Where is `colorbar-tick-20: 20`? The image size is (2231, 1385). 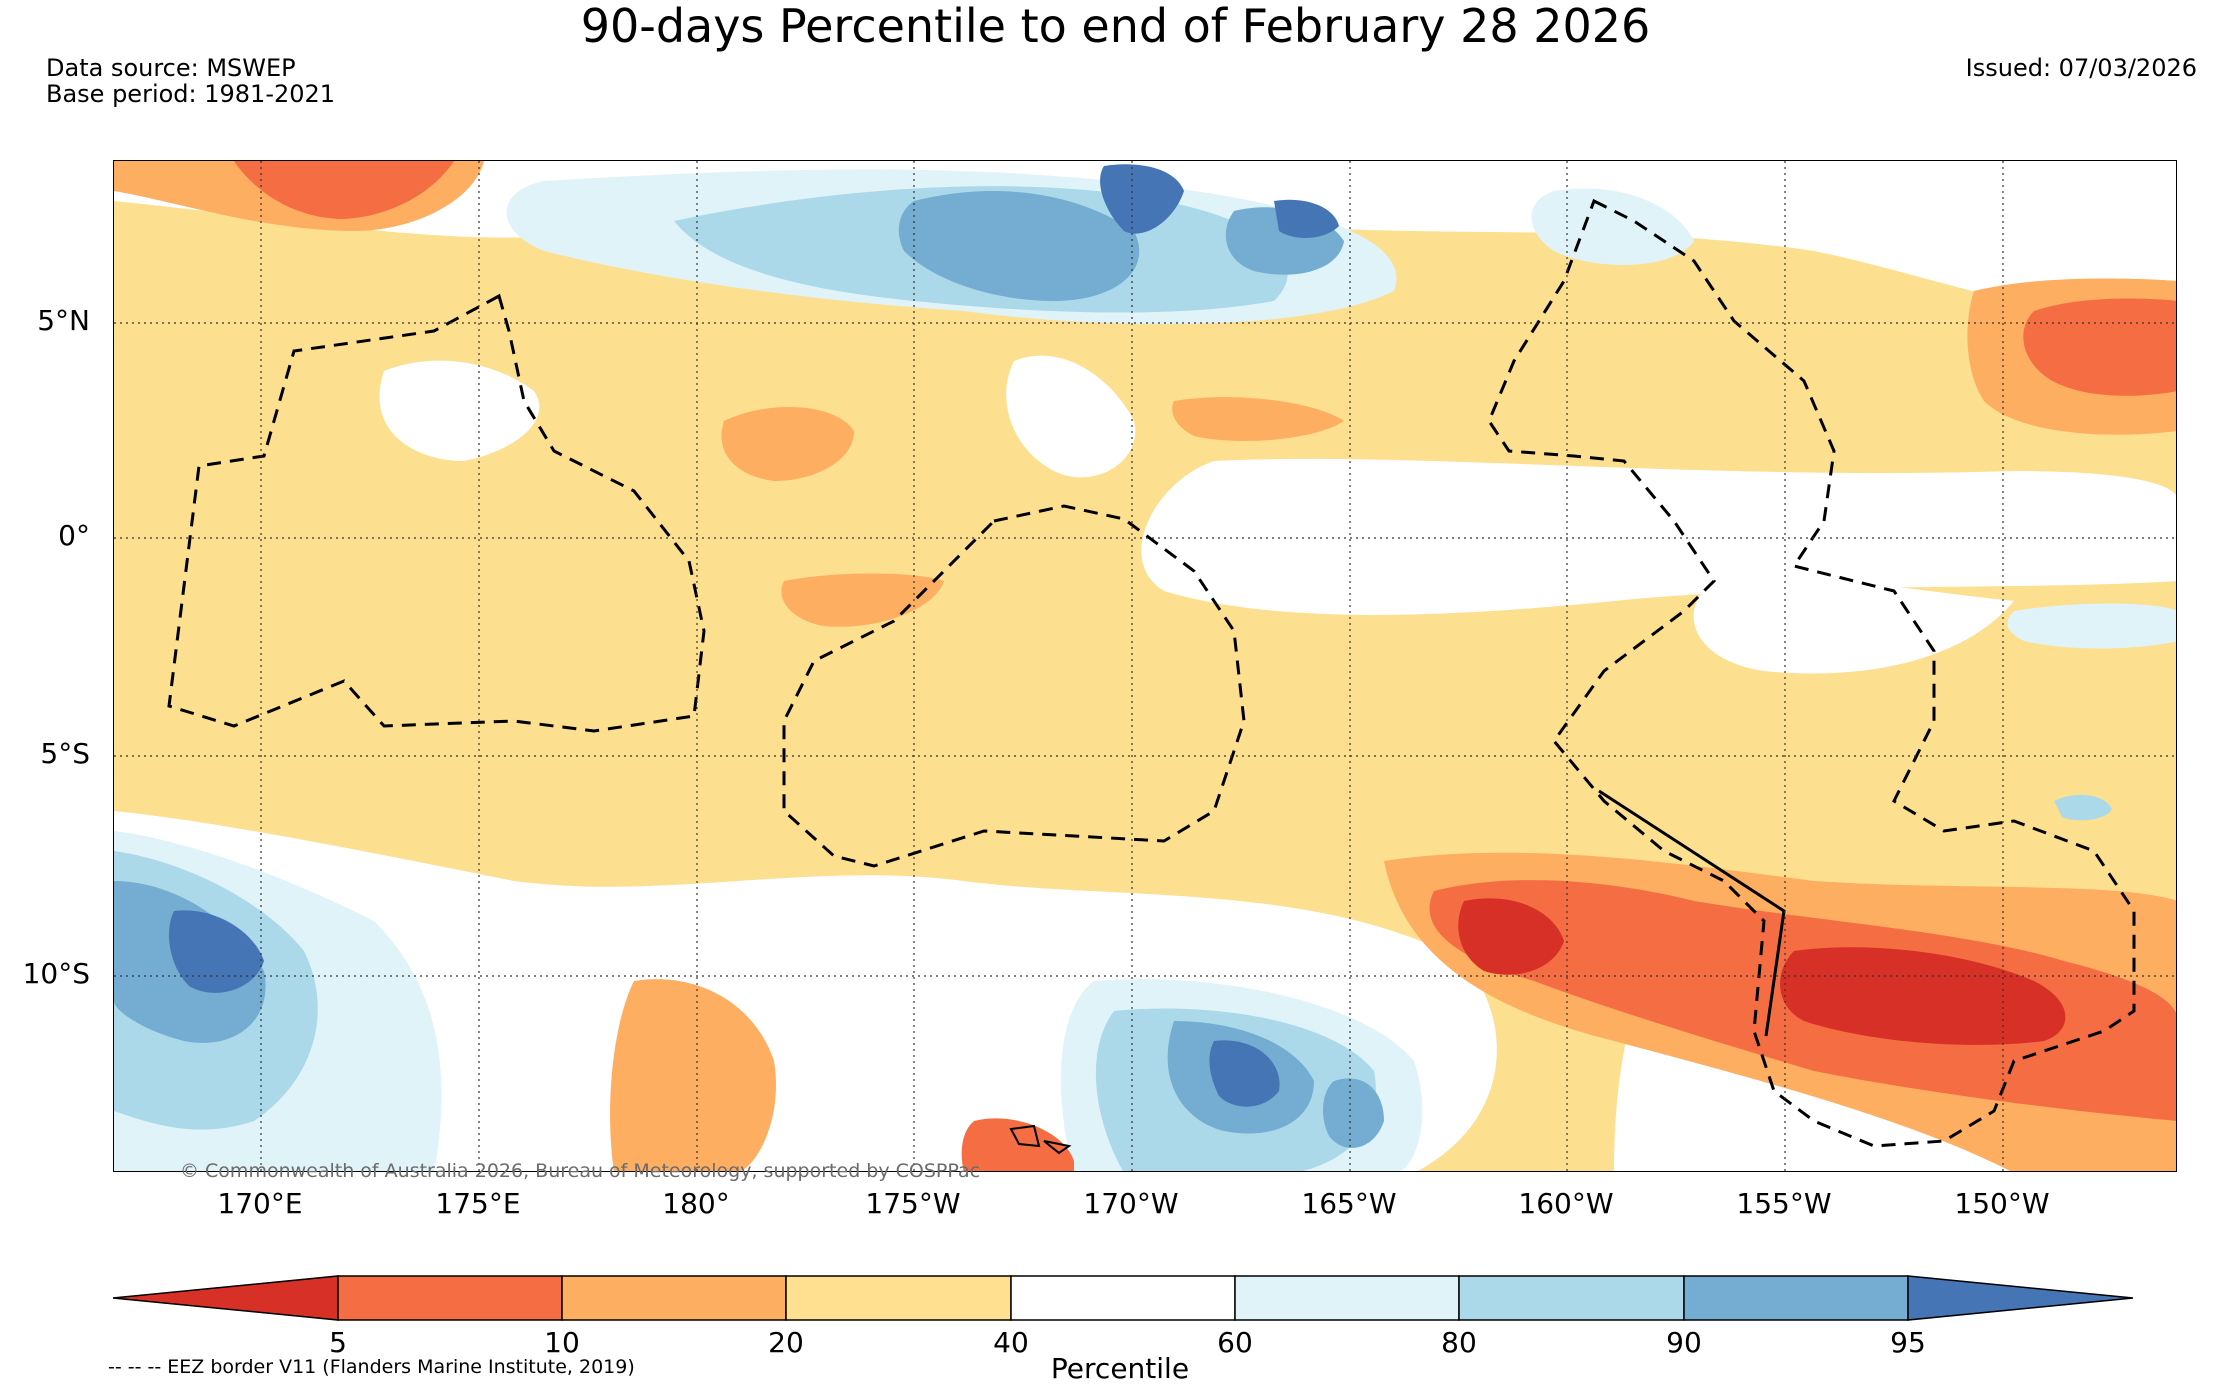
colorbar-tick-20: 20 is located at coordinates (786, 1342).